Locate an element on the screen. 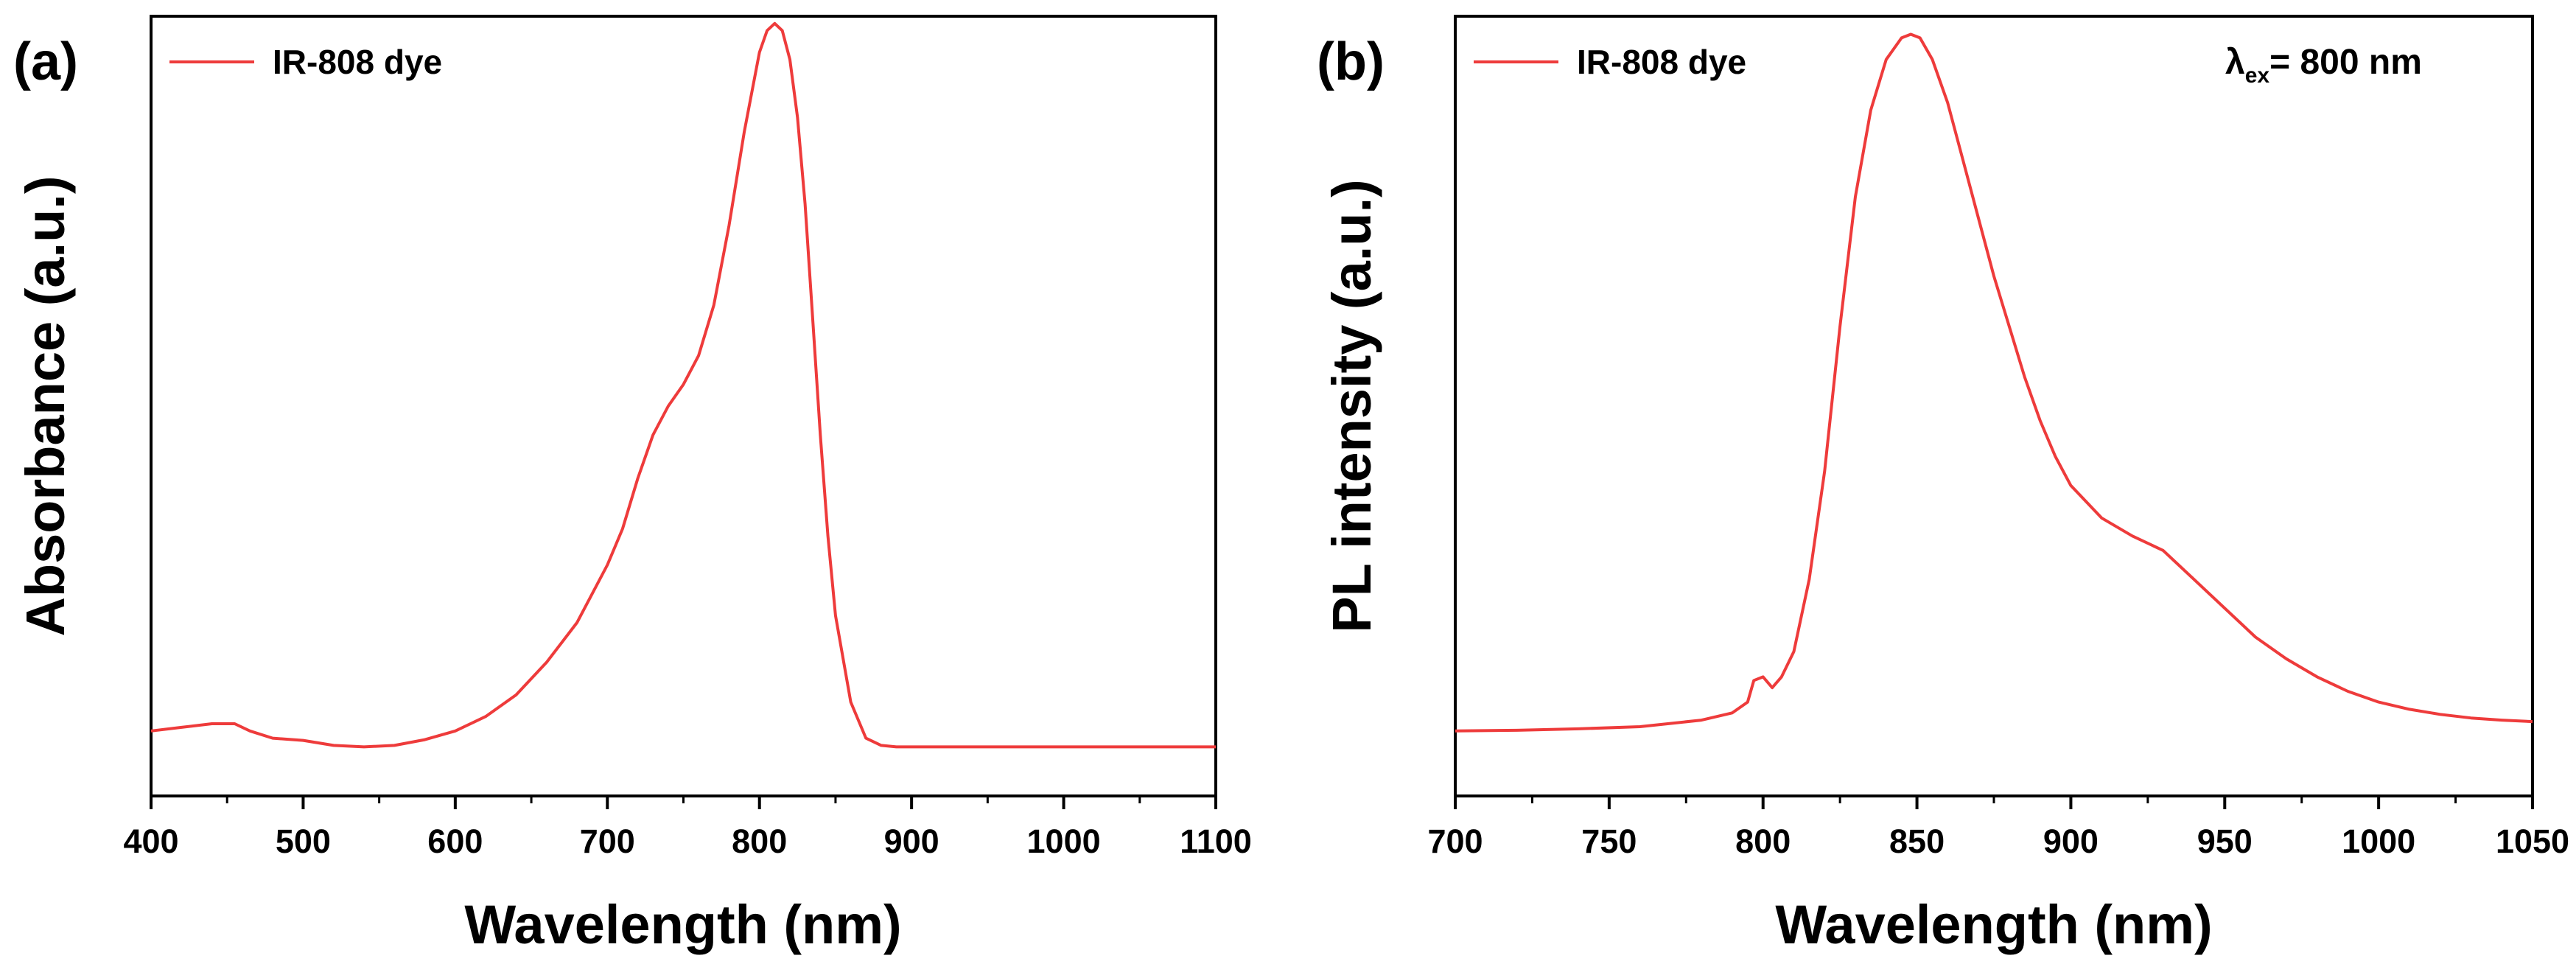  x-tick-label-a: 1000 is located at coordinates (1064, 841).